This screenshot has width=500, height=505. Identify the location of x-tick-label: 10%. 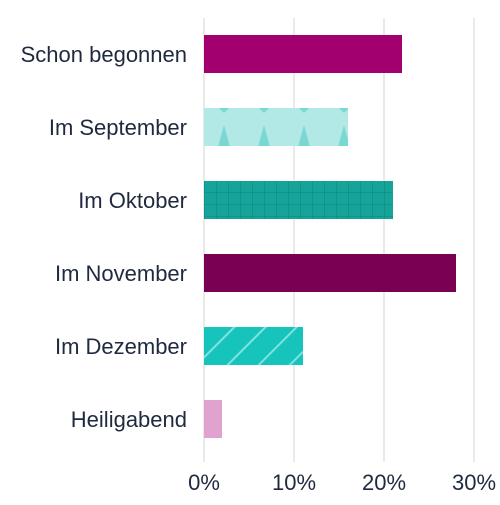
(294, 482).